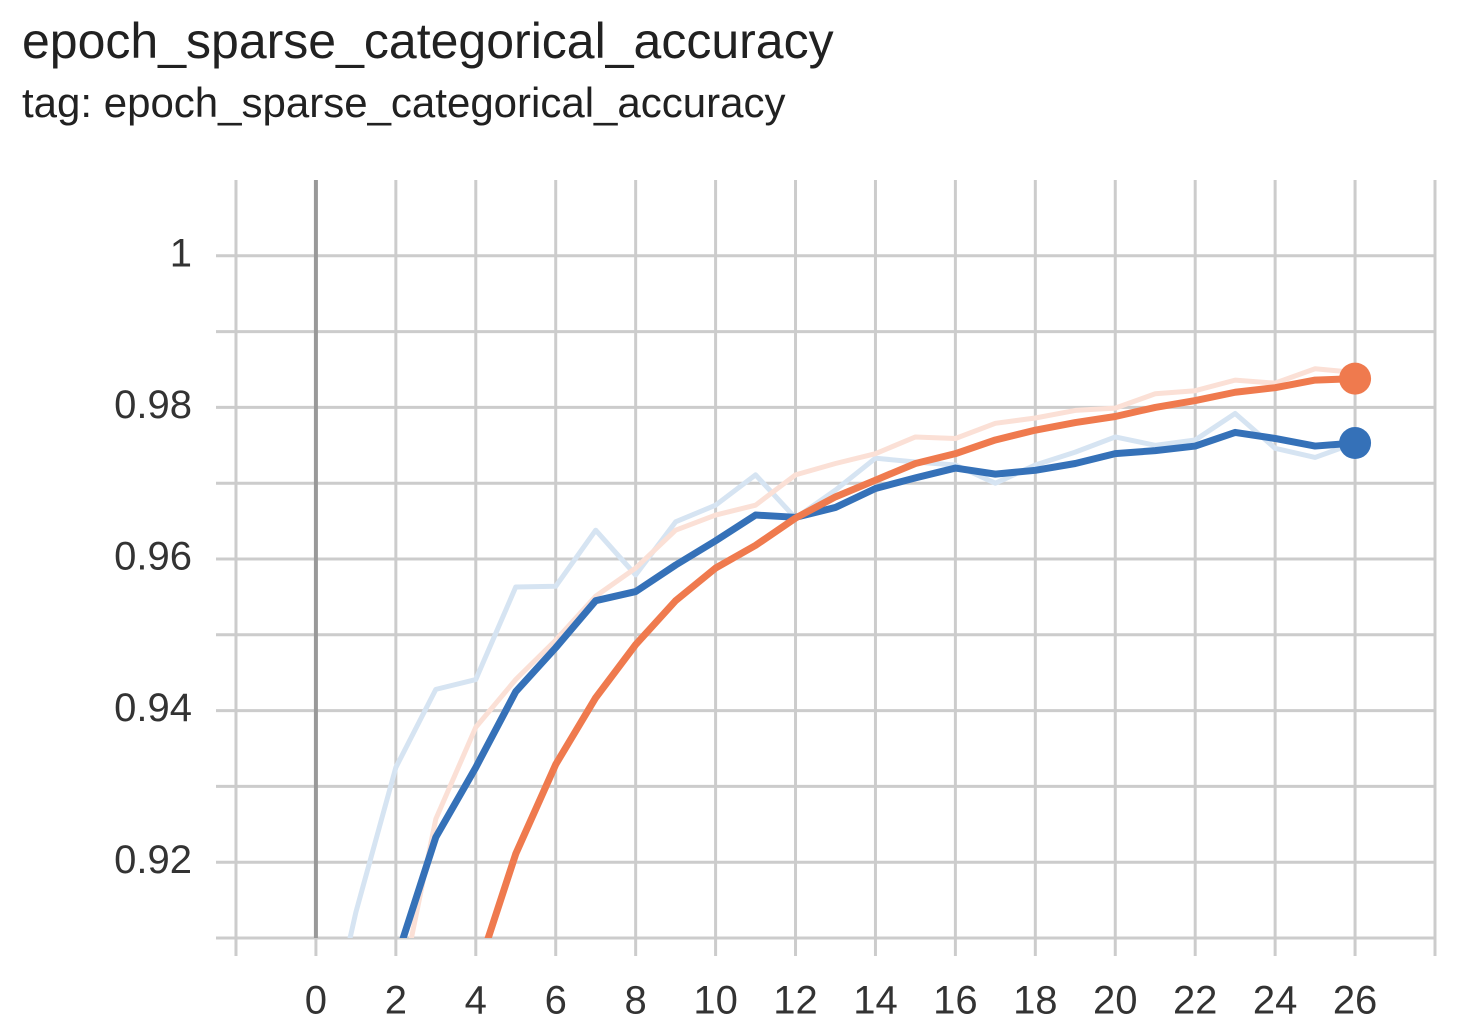 The width and height of the screenshot is (1464, 1036). What do you see at coordinates (1035, 1001) in the screenshot?
I see `x-tick-label: 18` at bounding box center [1035, 1001].